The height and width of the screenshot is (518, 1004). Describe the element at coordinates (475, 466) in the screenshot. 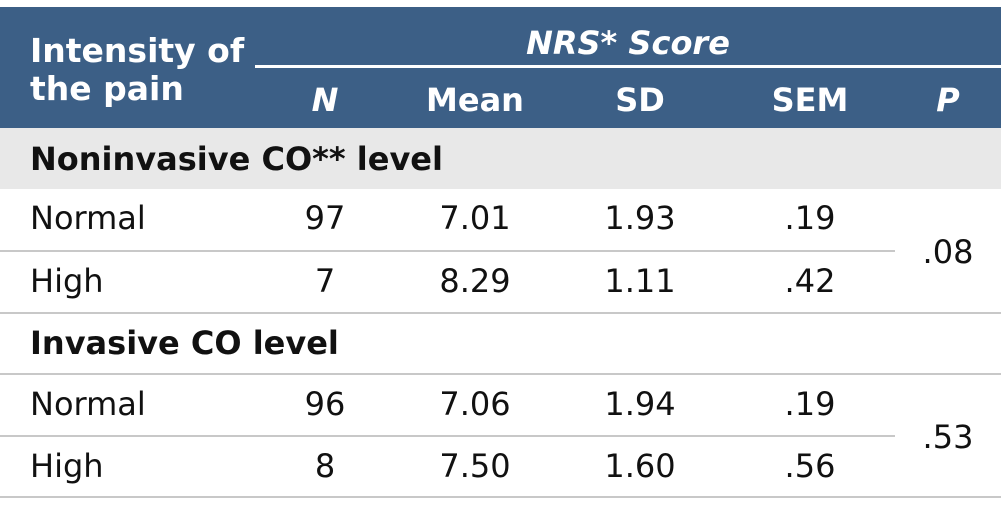

I see `cell-mean: 7.50` at that location.